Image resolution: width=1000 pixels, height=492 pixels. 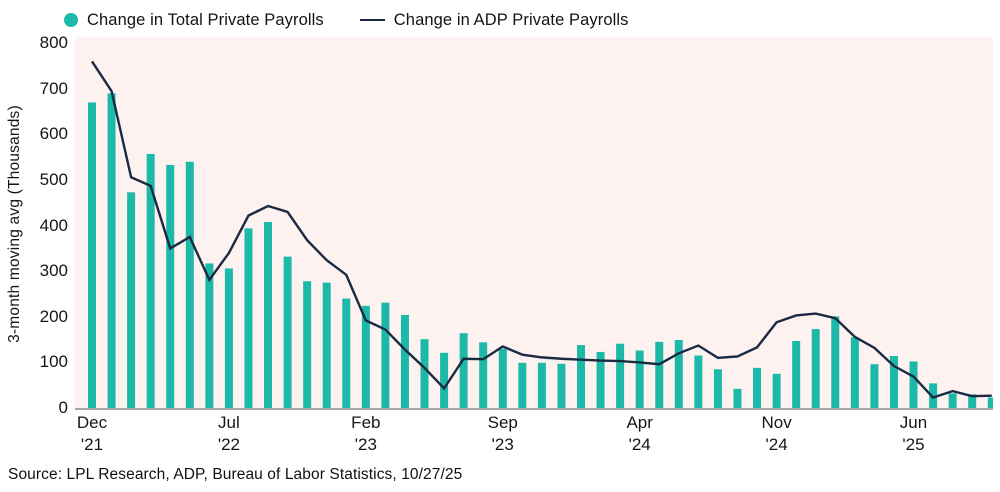 What do you see at coordinates (63, 407) in the screenshot?
I see `y-tick-0: 0` at bounding box center [63, 407].